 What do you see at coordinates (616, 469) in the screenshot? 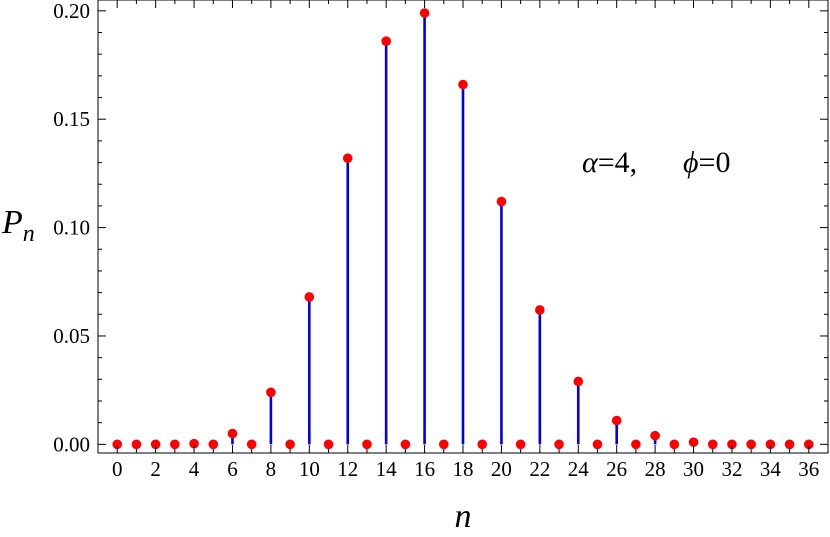
I see `x-tick-label-26: 26` at bounding box center [616, 469].